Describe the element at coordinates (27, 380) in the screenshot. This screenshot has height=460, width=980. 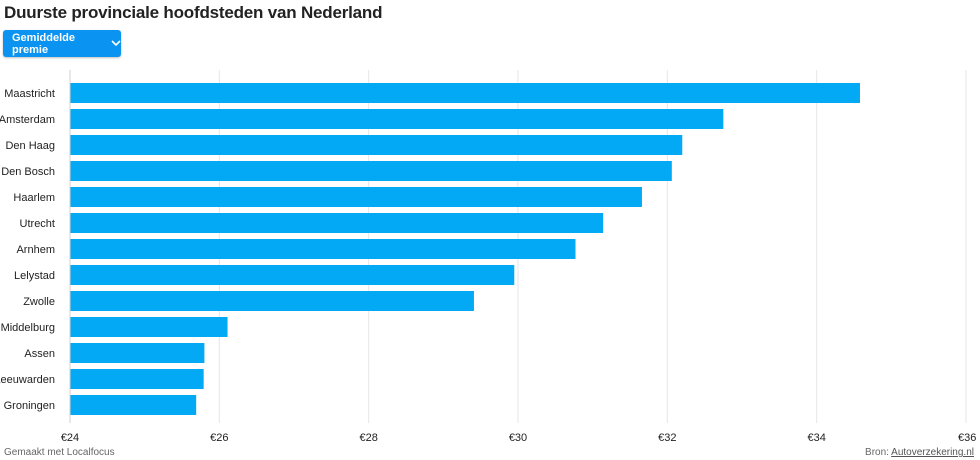
I see `category-label: Leeuwarden` at that location.